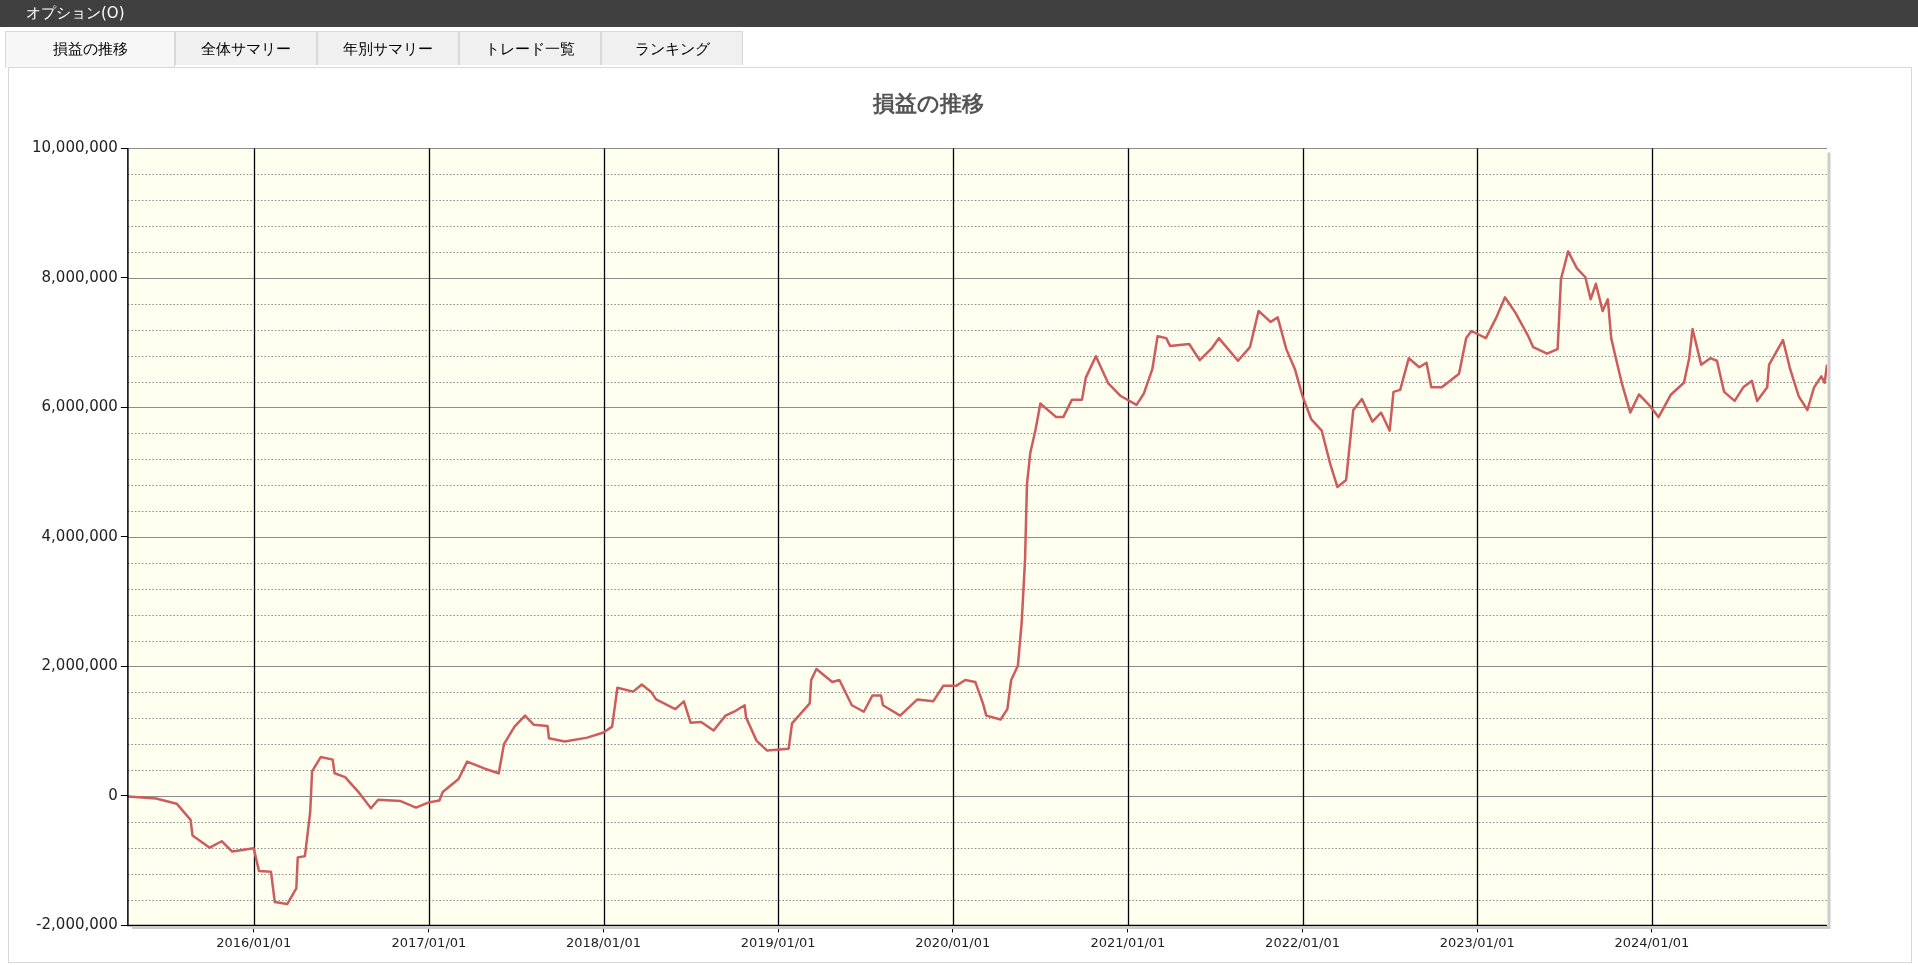 Image resolution: width=1918 pixels, height=965 pixels. Describe the element at coordinates (953, 942) in the screenshot. I see `x-tick-label: 2020/01/01` at that location.